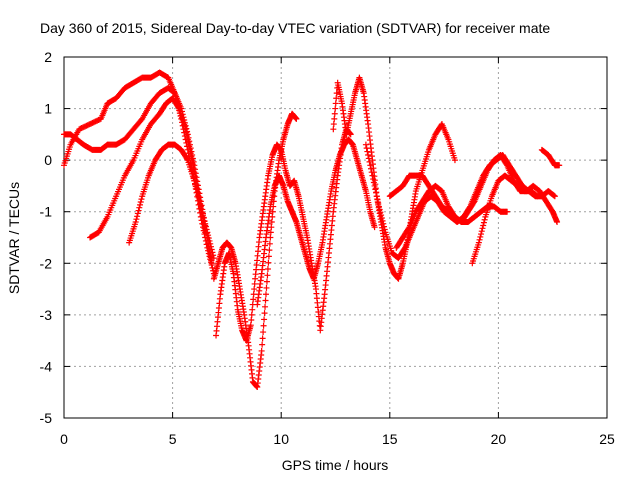 Image resolution: width=640 pixels, height=480 pixels. I want to click on y-tick-label: -5, so click(46, 418).